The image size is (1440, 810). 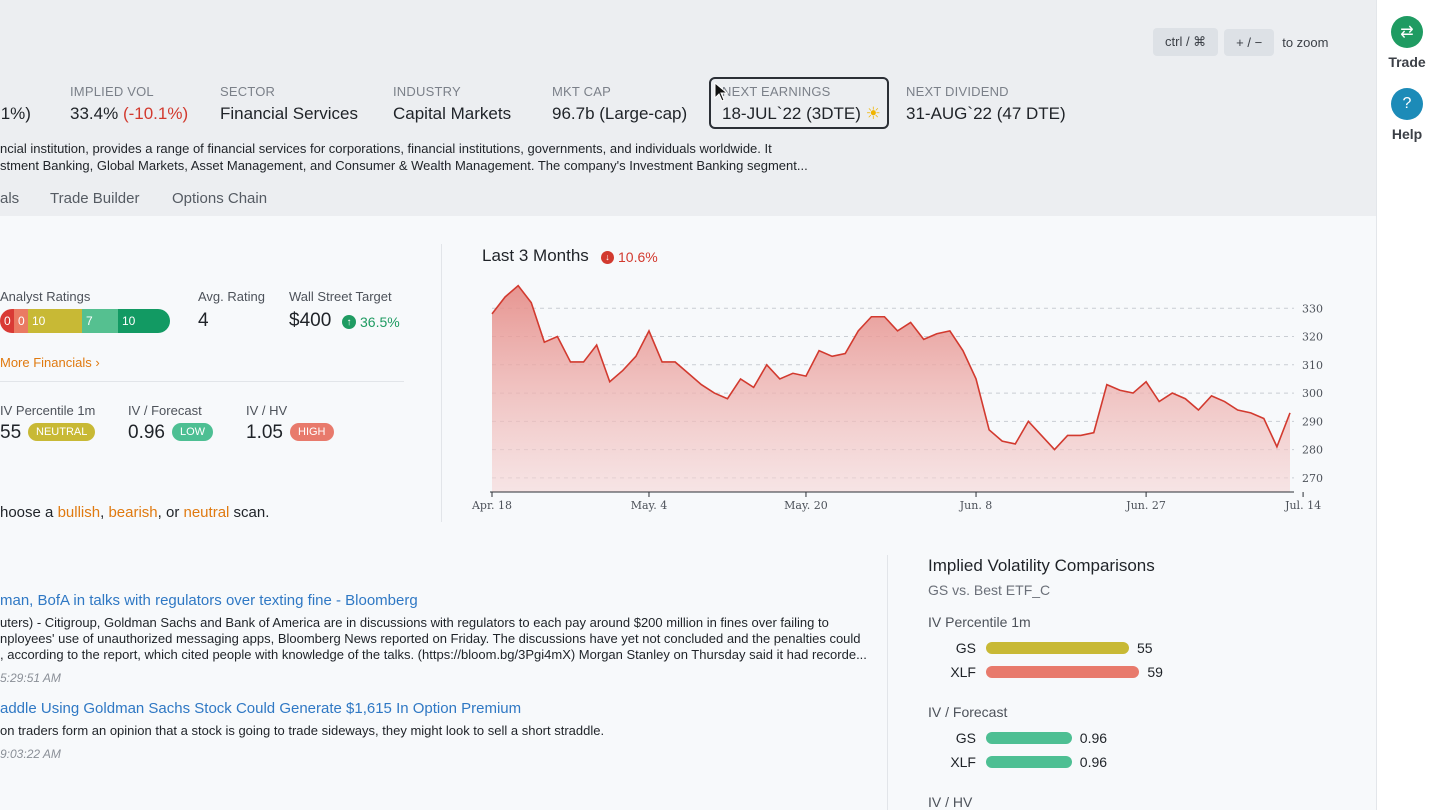 What do you see at coordinates (957, 91) in the screenshot?
I see `next-dividend-label: NEXT DIVIDEND` at bounding box center [957, 91].